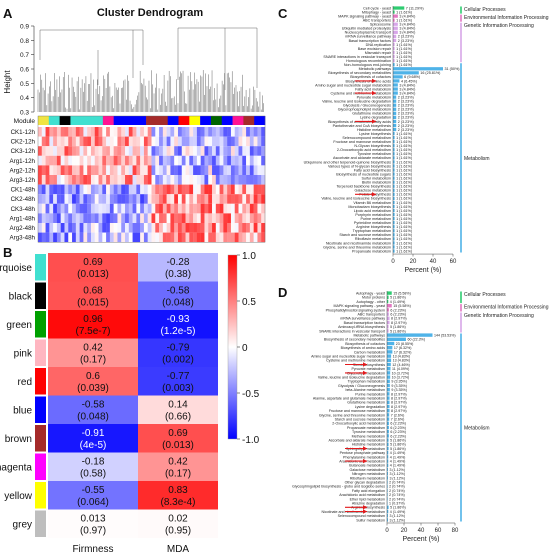 This screenshot has height=557, width=550. Describe the element at coordinates (23, 142) in the screenshot. I see `sample-label: CK2-12h` at that location.